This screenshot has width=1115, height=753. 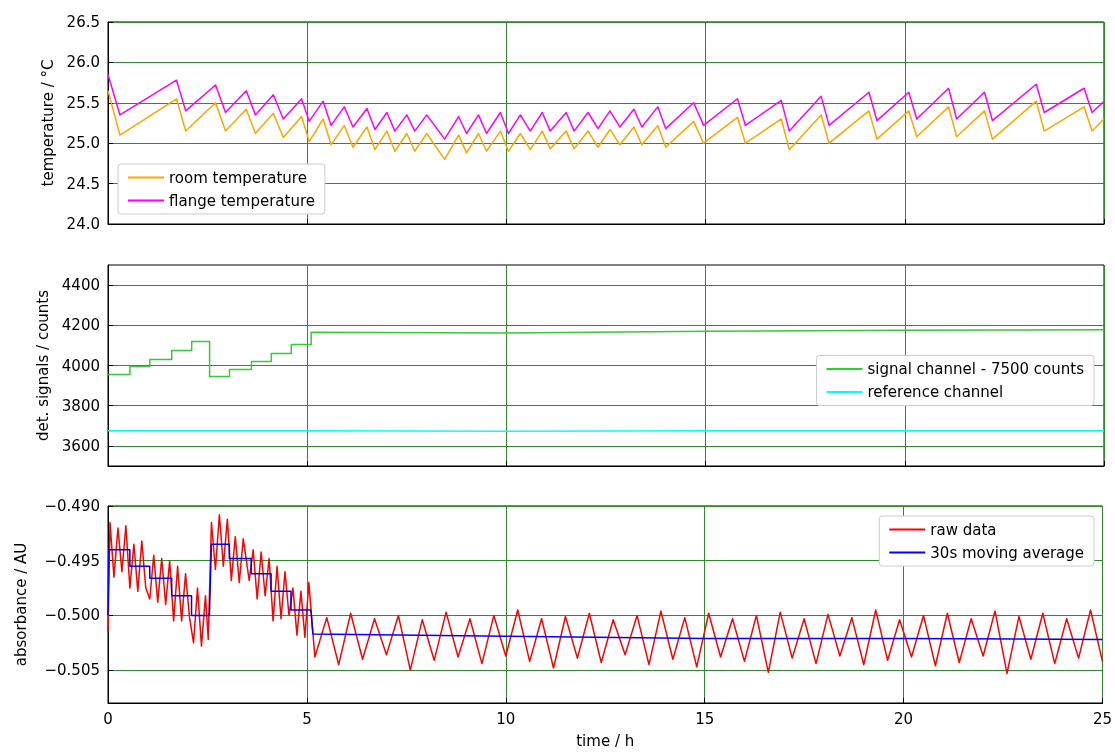 I want to click on y-tick-label: −0.490, so click(x=72, y=506).